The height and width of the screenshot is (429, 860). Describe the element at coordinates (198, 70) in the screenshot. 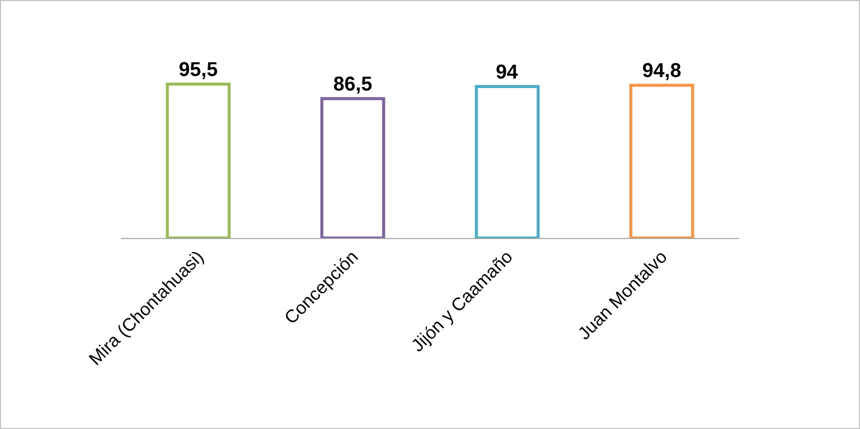

I see `data-label: 95,5` at that location.